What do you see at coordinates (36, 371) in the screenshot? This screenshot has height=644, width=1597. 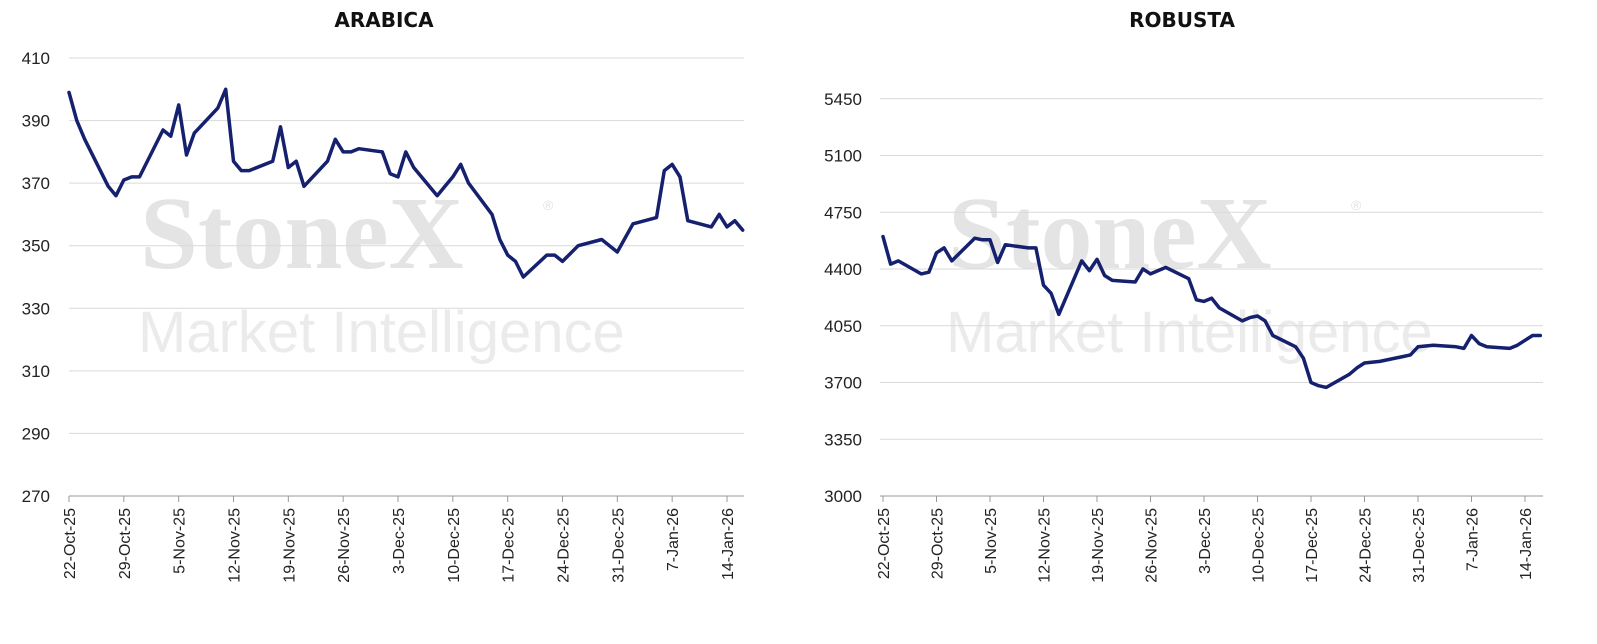 I see `y-tick-label: 310` at bounding box center [36, 371].